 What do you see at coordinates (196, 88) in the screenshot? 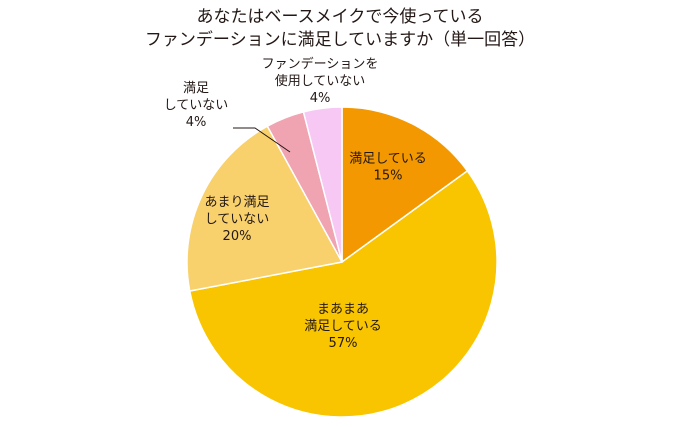
I see `slice-4-label: 満足` at bounding box center [196, 88].